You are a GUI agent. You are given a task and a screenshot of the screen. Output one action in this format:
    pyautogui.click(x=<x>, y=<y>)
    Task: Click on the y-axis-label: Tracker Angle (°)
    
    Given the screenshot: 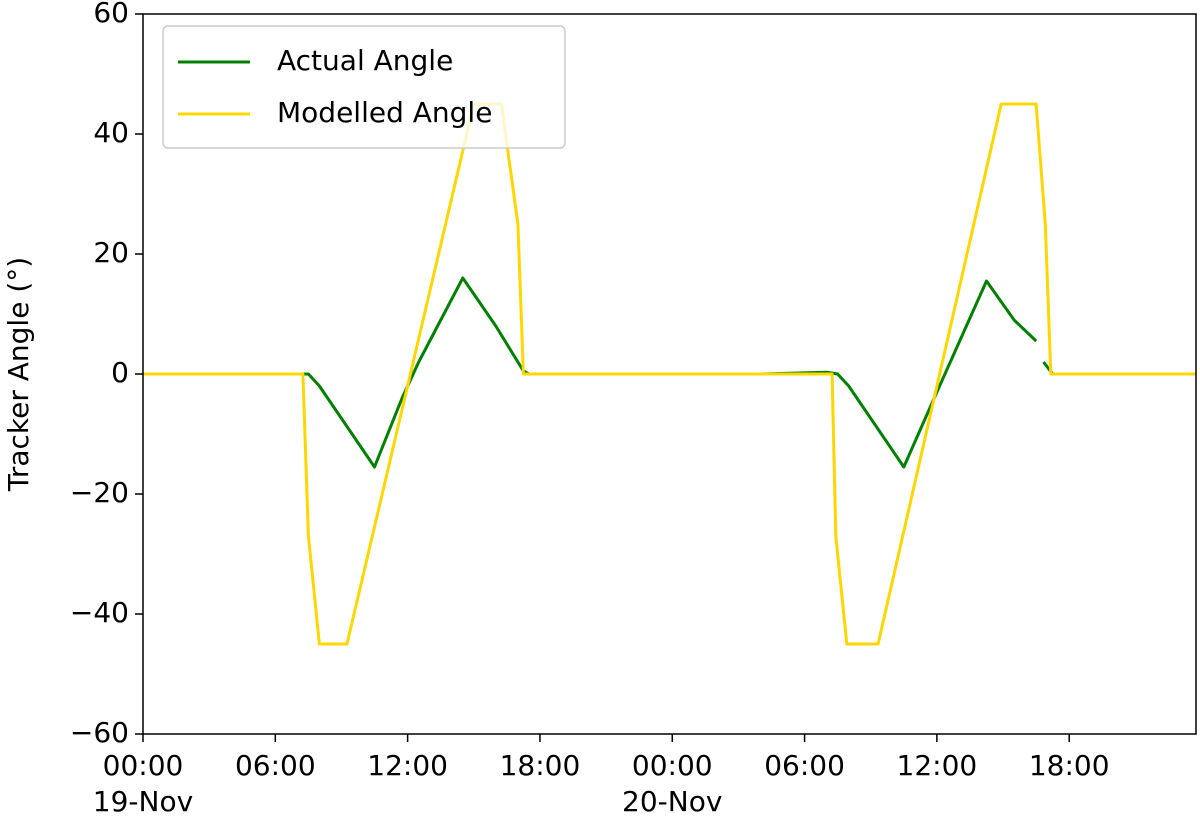 What is the action you would take?
    pyautogui.click(x=18, y=374)
    